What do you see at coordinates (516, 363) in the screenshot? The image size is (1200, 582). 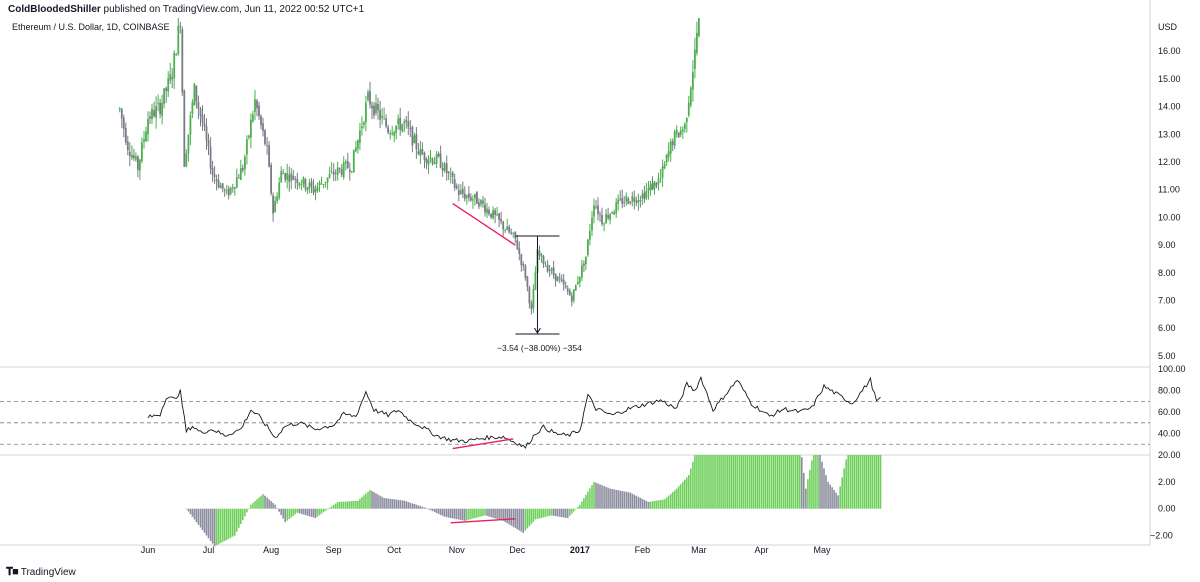 I see `annotations: −3.54 (−38.00%) −354` at bounding box center [516, 363].